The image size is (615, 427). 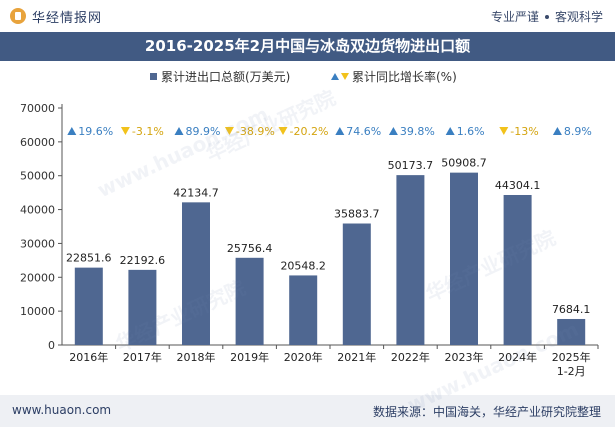 I want to click on legend-line-label: 累计同比增长率(%), so click(x=404, y=76).